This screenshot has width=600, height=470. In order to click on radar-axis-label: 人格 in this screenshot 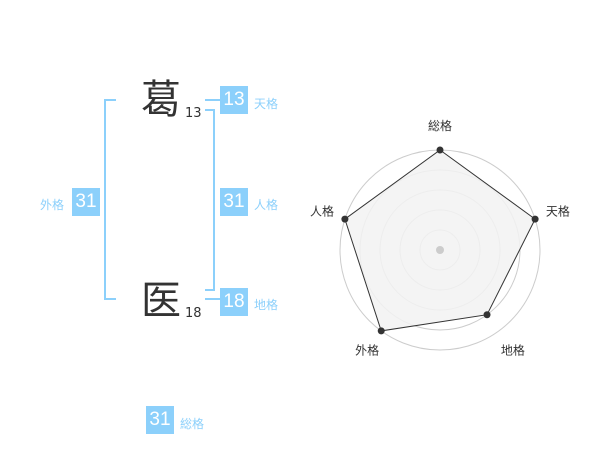, I will do `click(322, 211)`.